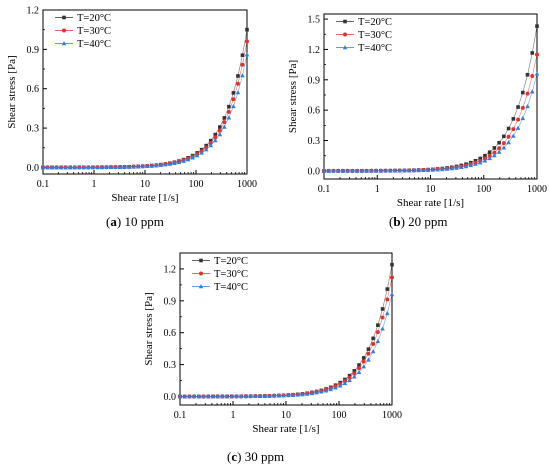  What do you see at coordinates (375, 35) in the screenshot?
I see `legend-label: T=30°C` at bounding box center [375, 35].